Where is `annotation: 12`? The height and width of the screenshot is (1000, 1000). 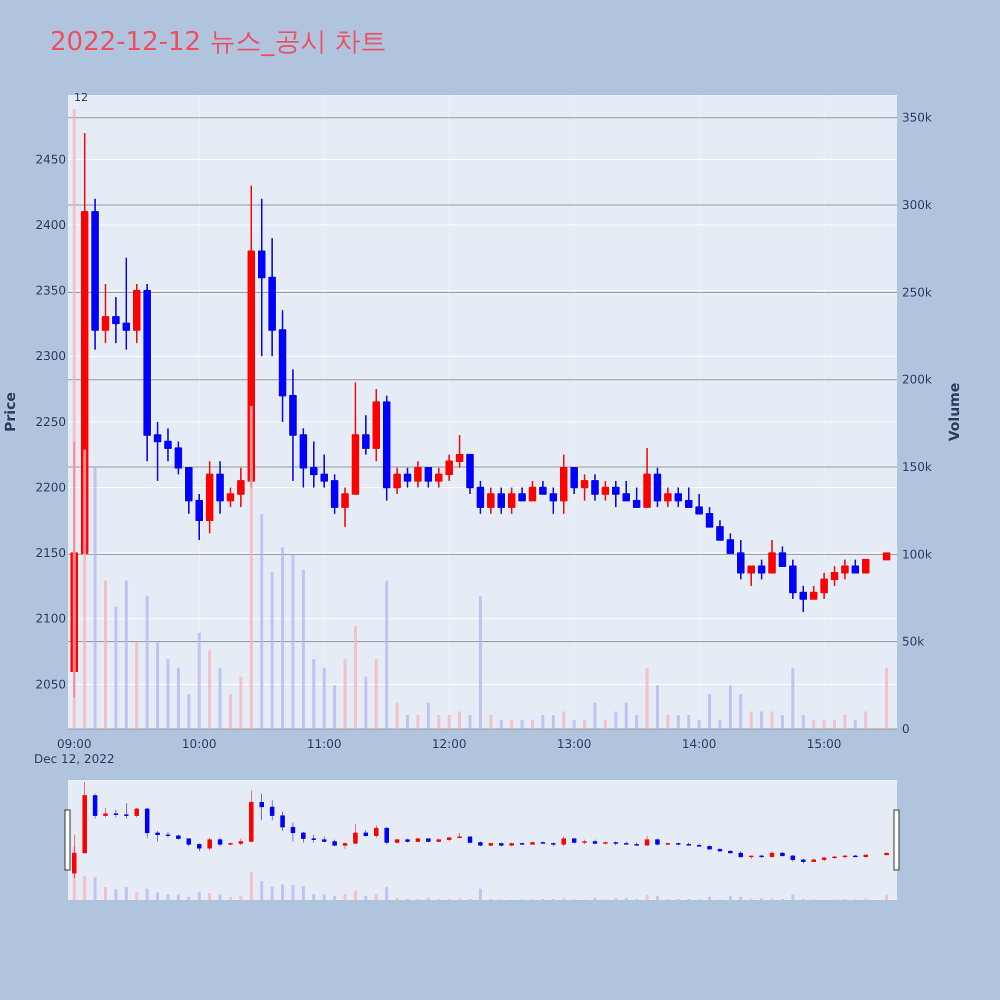
annotation: 12 is located at coordinates (81, 97).